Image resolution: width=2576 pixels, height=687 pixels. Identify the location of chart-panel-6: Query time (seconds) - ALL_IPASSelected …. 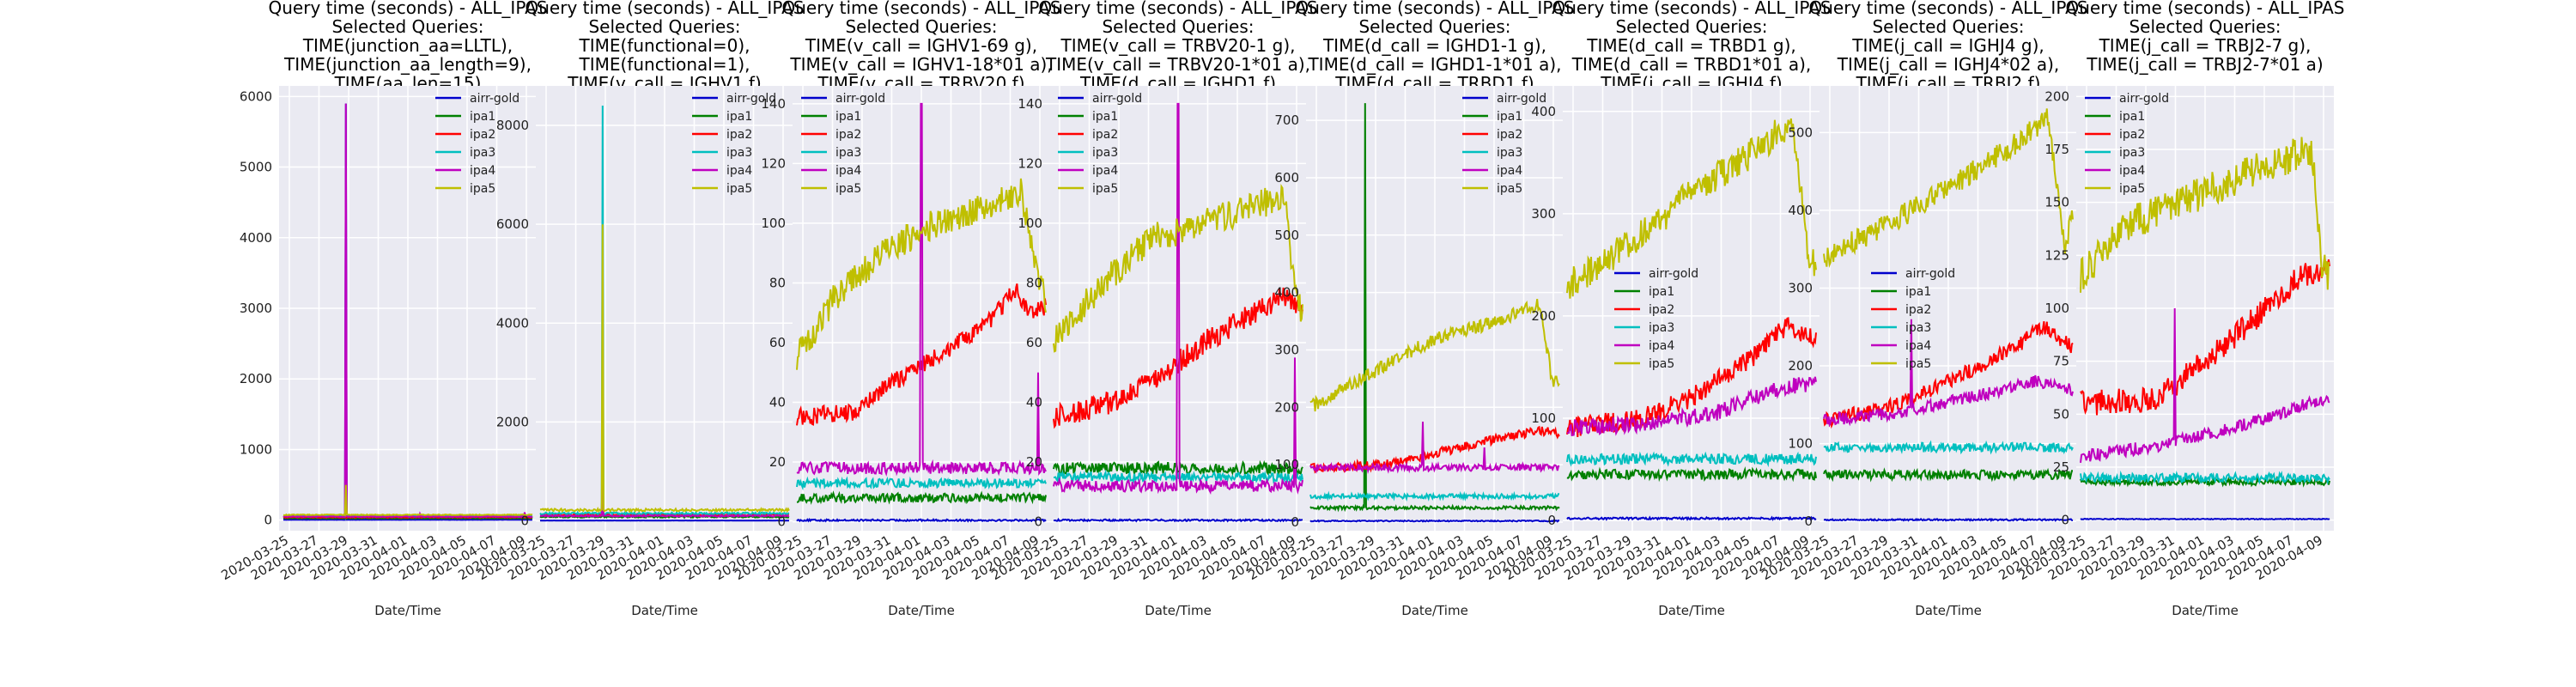
(1667, 309).